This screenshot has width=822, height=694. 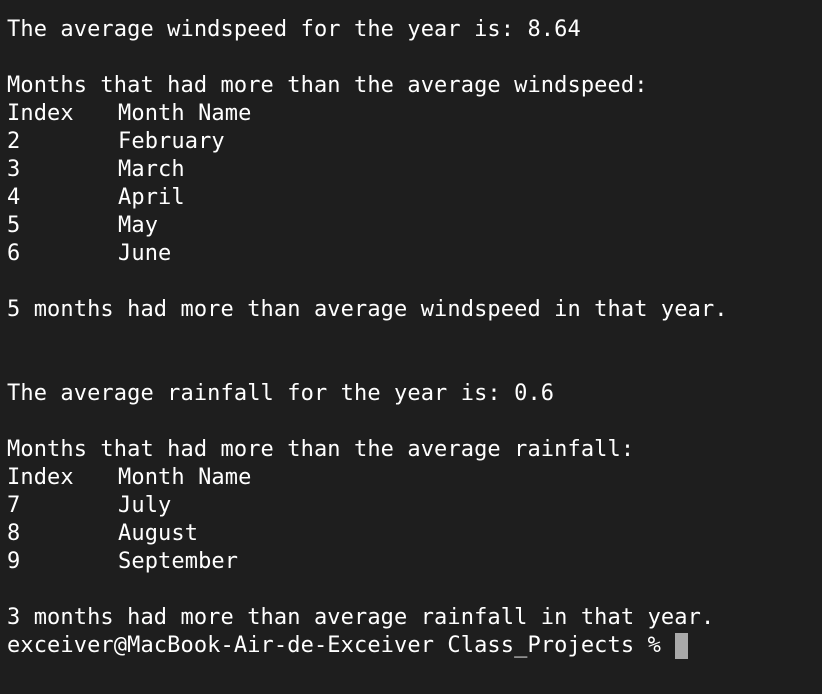 What do you see at coordinates (40, 477) in the screenshot?
I see `rain-col-index-header: Index` at bounding box center [40, 477].